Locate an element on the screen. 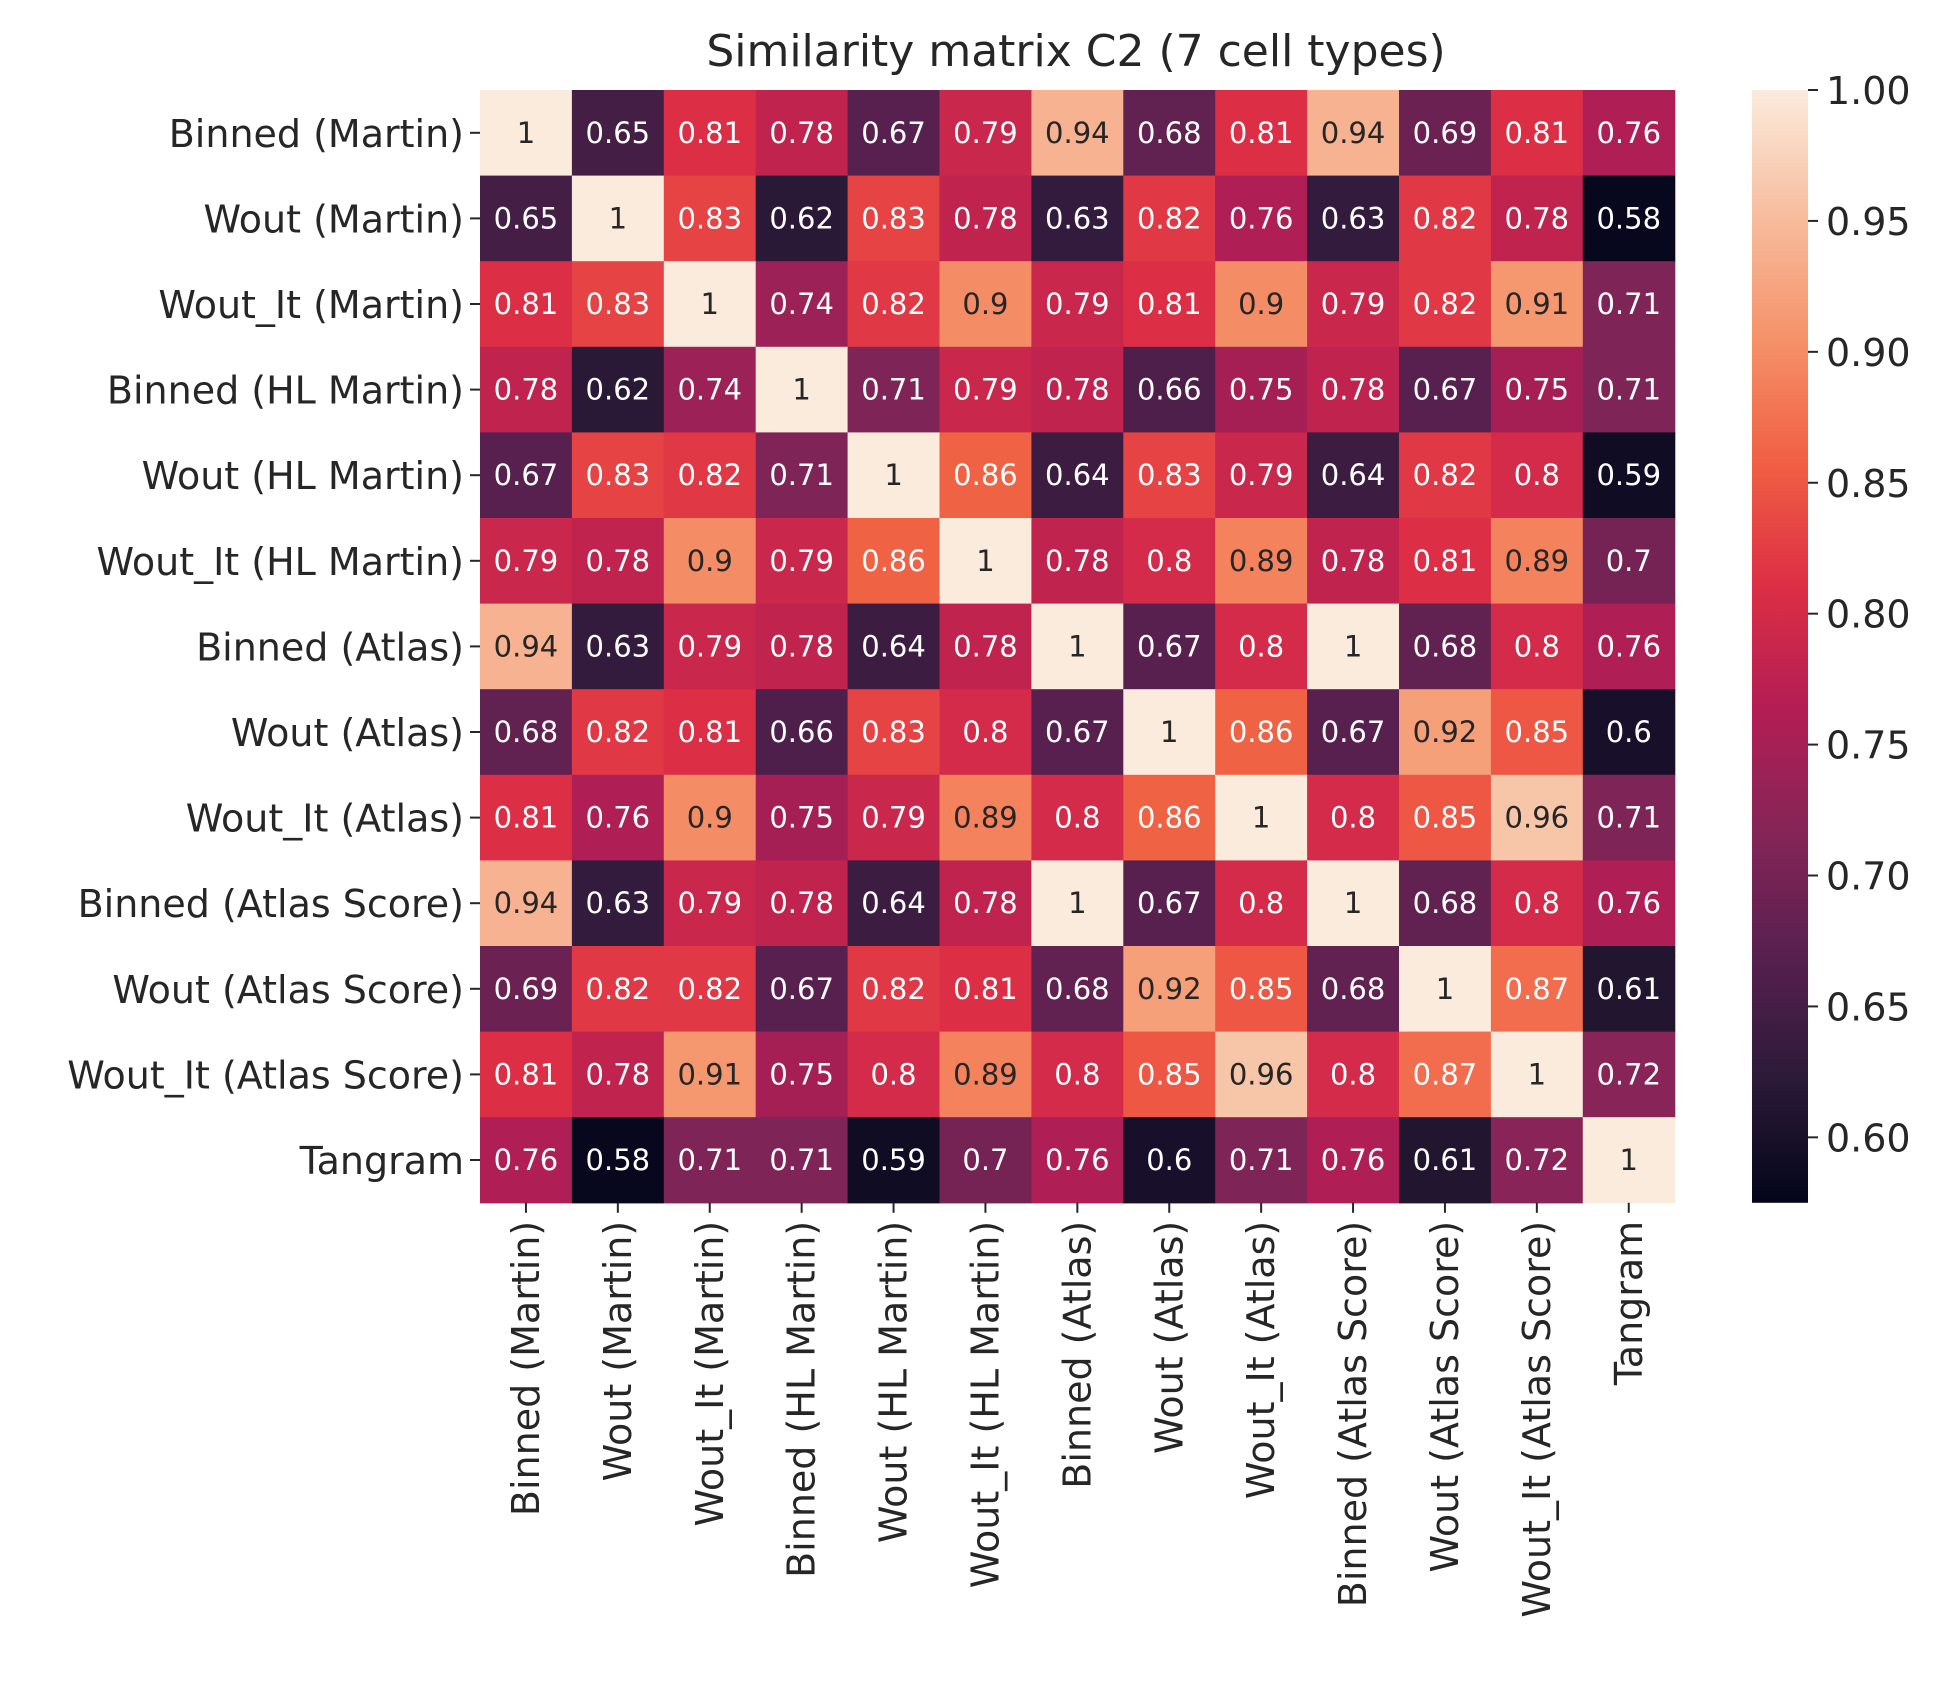  cell-value-label: 0.94 is located at coordinates (526, 903).